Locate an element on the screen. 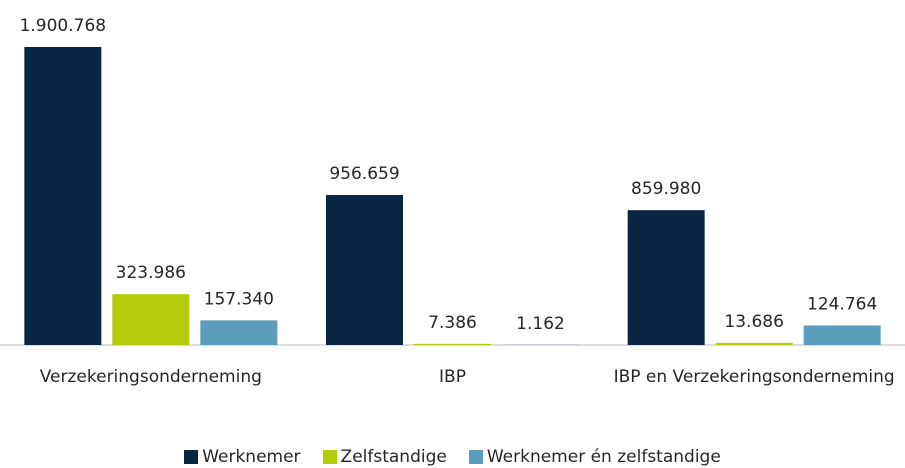 The image size is (905, 468). legend-label: Zelfstandige is located at coordinates (393, 457).